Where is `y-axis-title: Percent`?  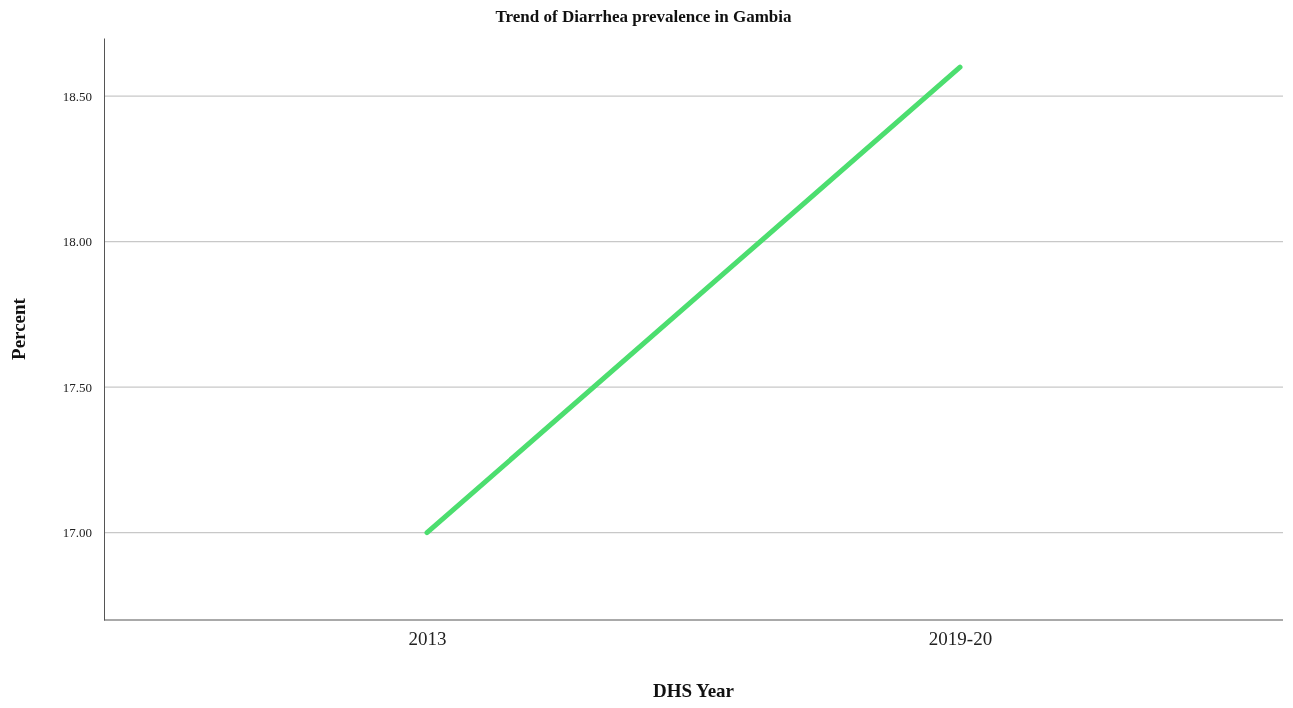
y-axis-title: Percent is located at coordinates (18, 328).